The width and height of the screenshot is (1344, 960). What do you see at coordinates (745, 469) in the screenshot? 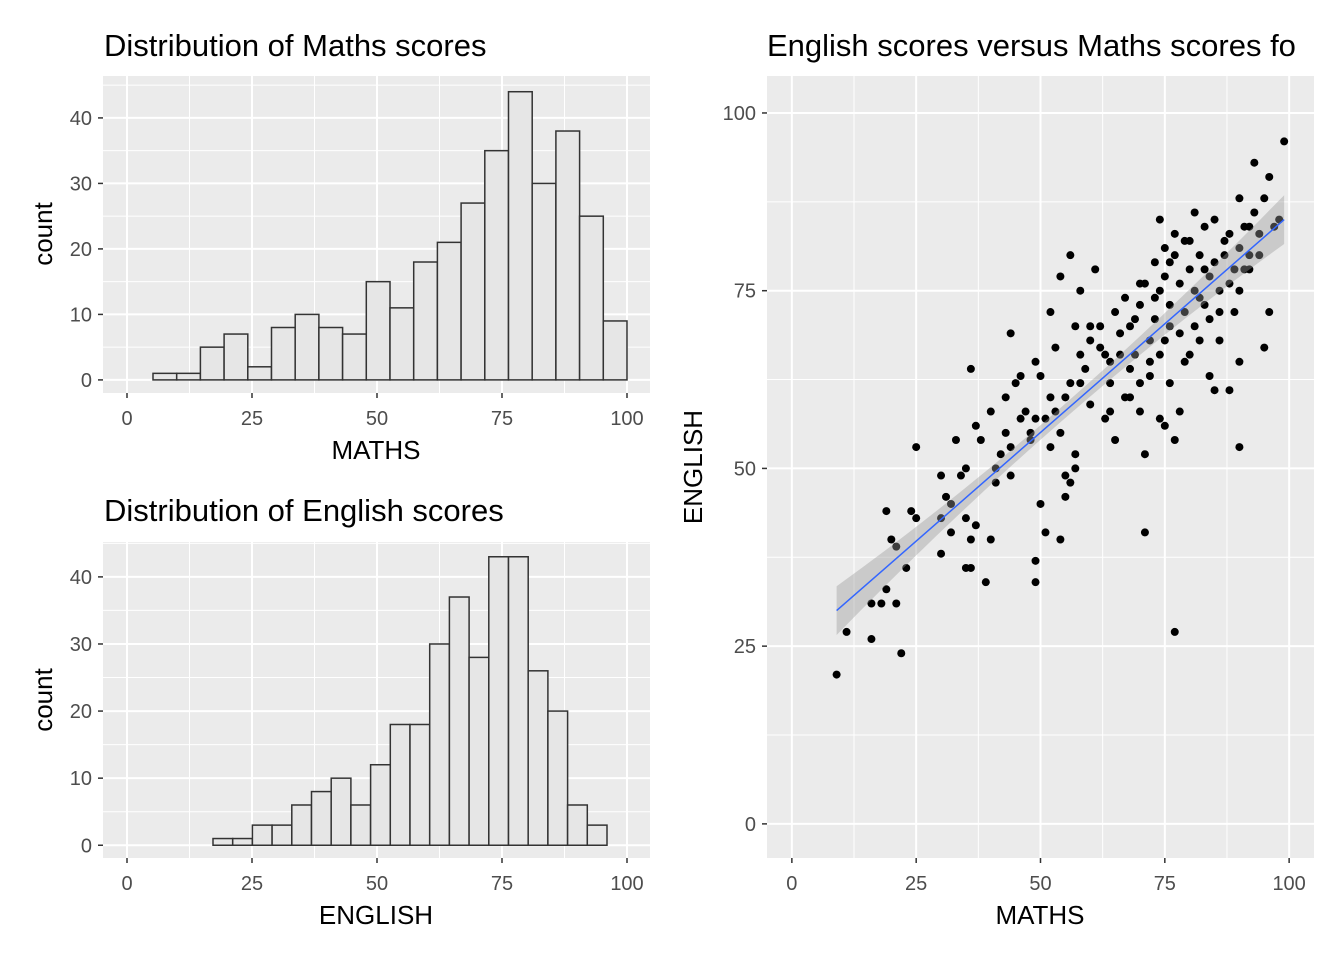
I see `y-tick-label: 50` at bounding box center [745, 469].